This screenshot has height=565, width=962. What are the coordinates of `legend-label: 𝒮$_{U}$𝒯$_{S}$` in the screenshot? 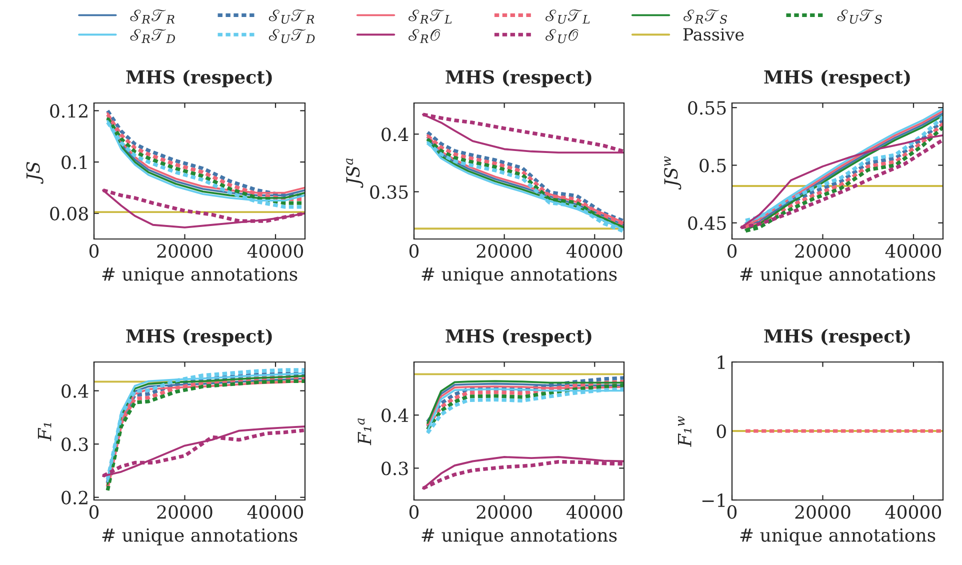 It's located at (859, 16).